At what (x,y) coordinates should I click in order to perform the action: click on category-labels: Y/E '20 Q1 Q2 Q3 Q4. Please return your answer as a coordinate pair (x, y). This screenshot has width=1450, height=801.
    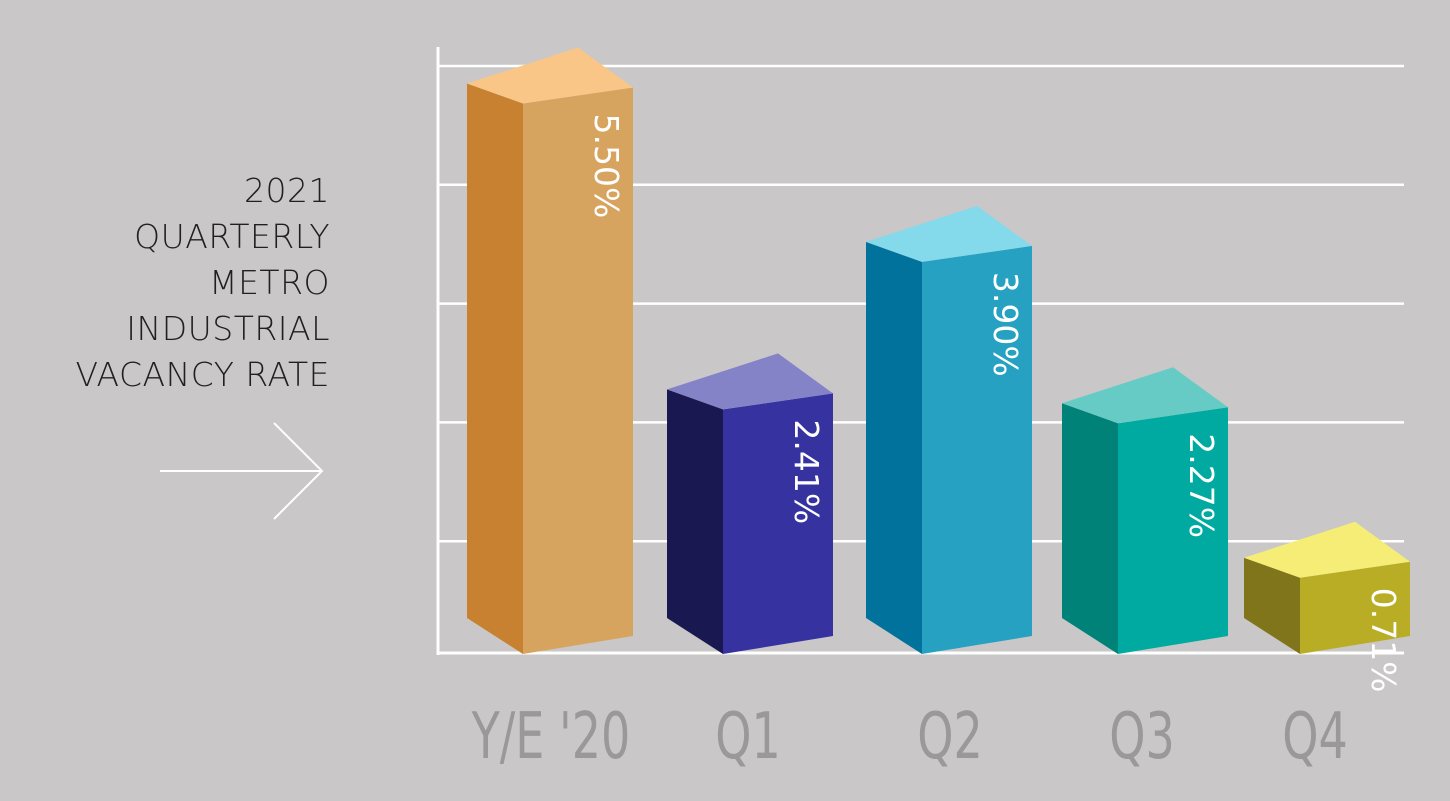
    Looking at the image, I should click on (909, 736).